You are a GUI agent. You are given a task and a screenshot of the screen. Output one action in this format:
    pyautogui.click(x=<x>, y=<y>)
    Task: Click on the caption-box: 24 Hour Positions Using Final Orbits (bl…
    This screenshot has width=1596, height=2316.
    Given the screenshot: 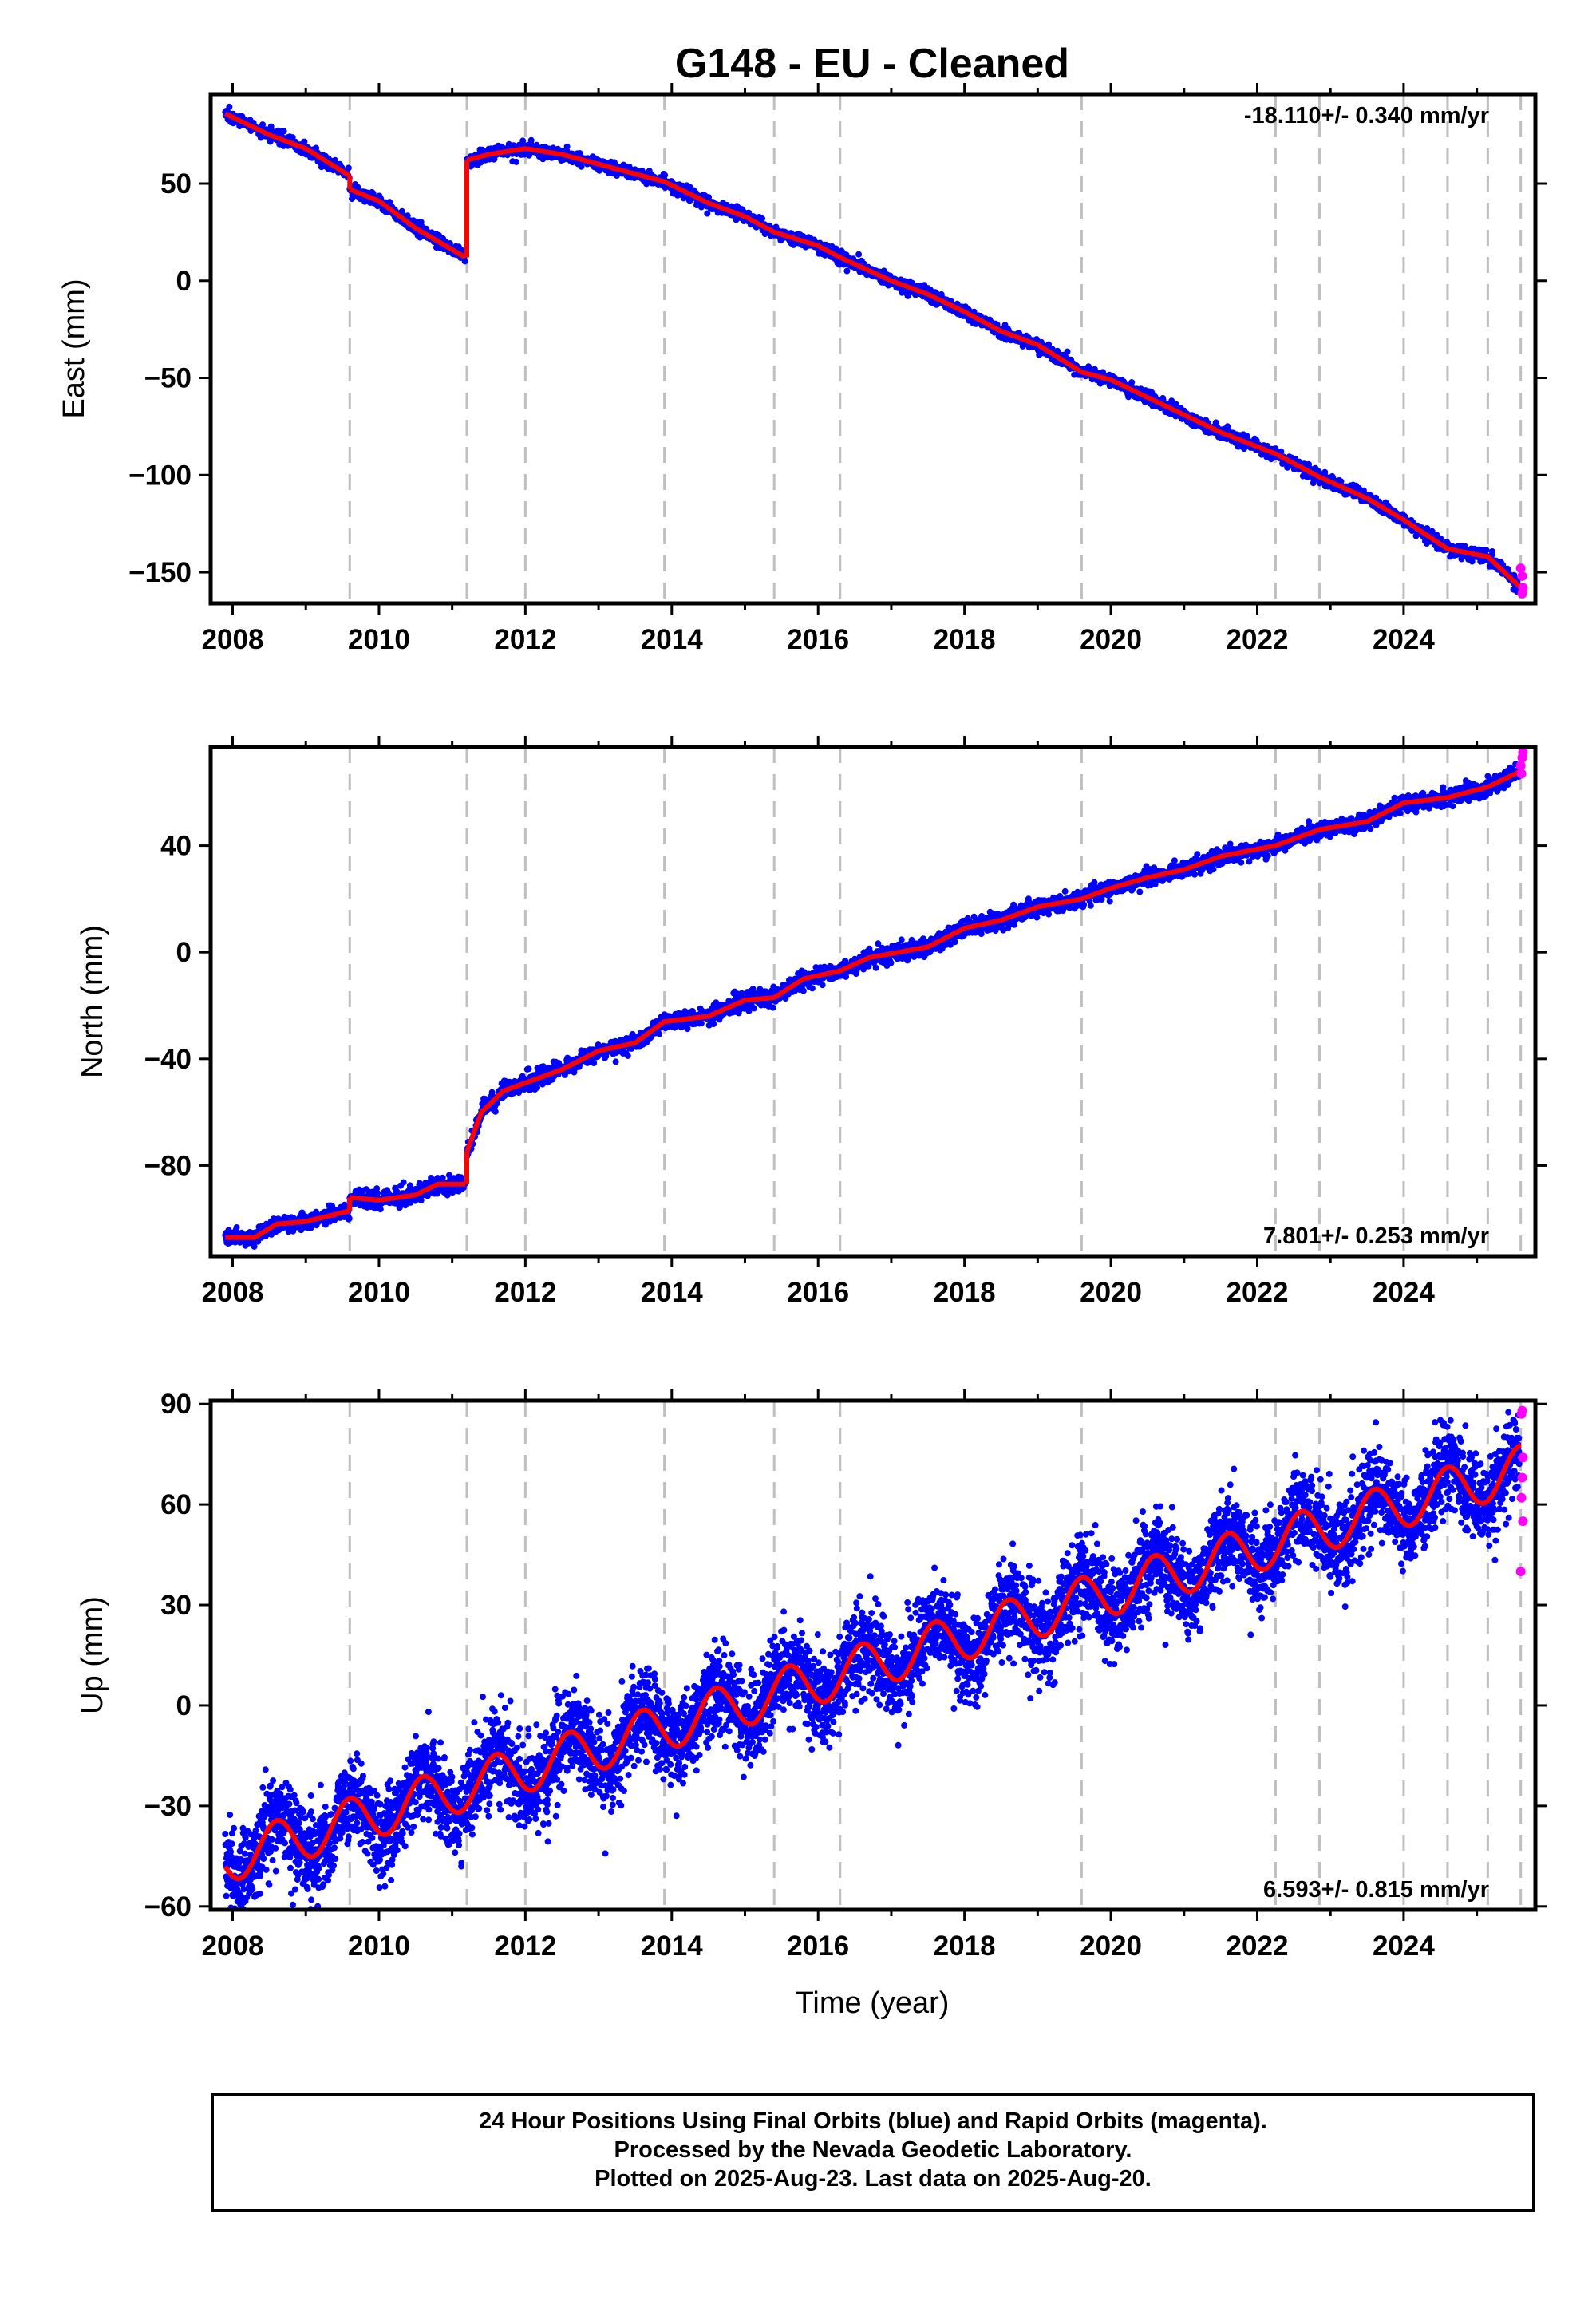 What is the action you would take?
    pyautogui.click(x=873, y=2152)
    